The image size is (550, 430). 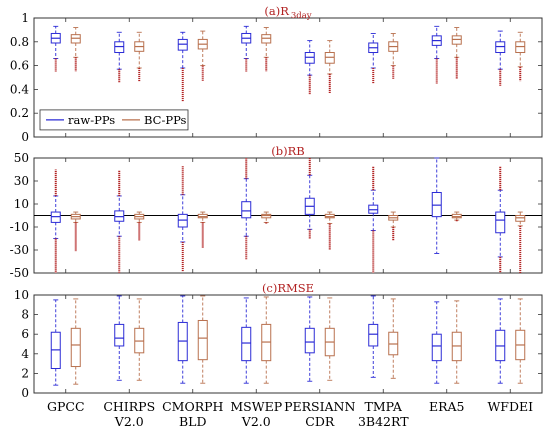 I want to click on x-category-label: CDR, so click(x=320, y=421).